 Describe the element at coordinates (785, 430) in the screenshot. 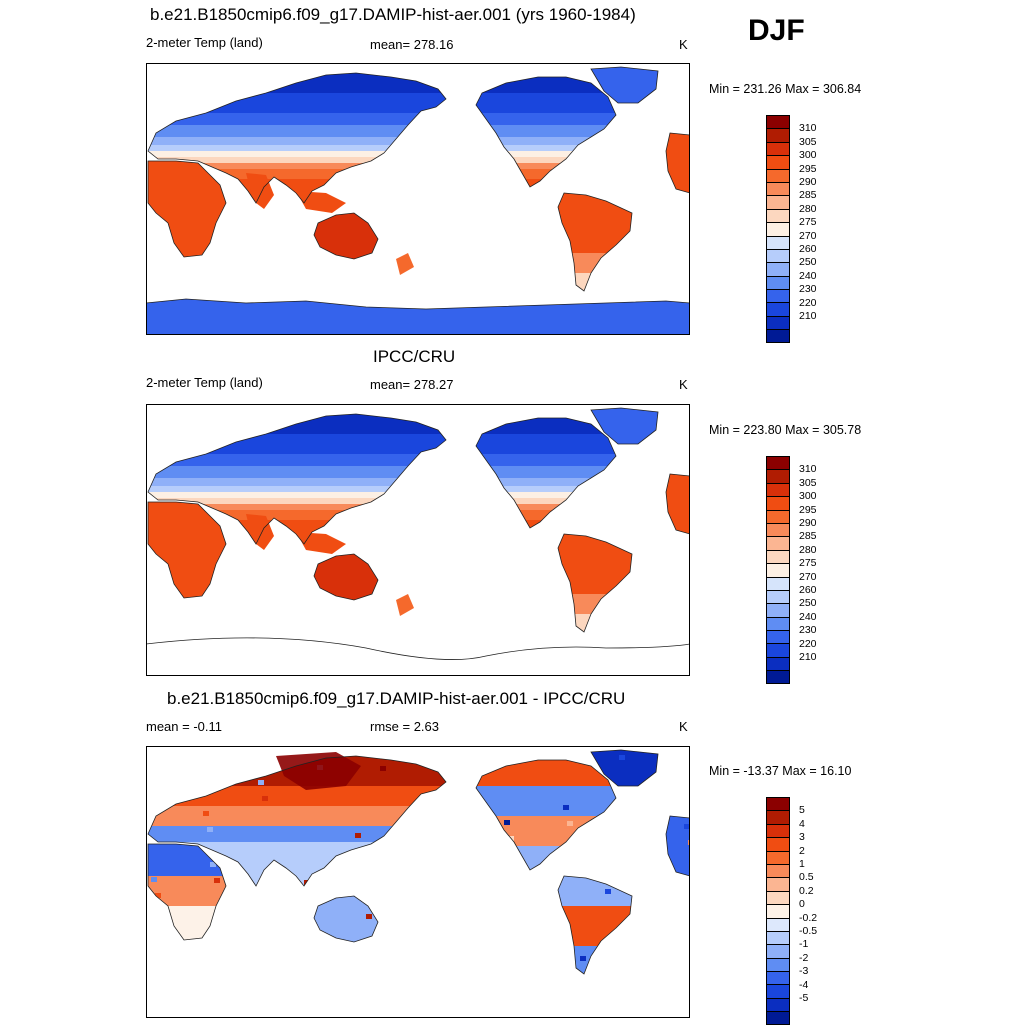

I see `panel-2-minmax: Min = 223.80 Max = 305.78` at that location.